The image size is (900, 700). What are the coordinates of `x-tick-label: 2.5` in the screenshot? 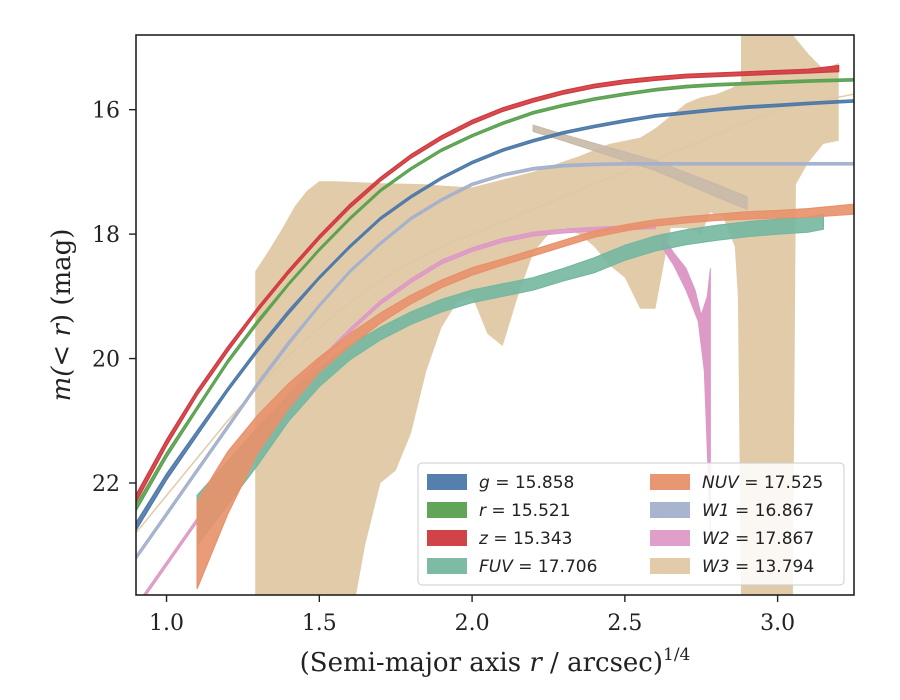 It's located at (624, 623).